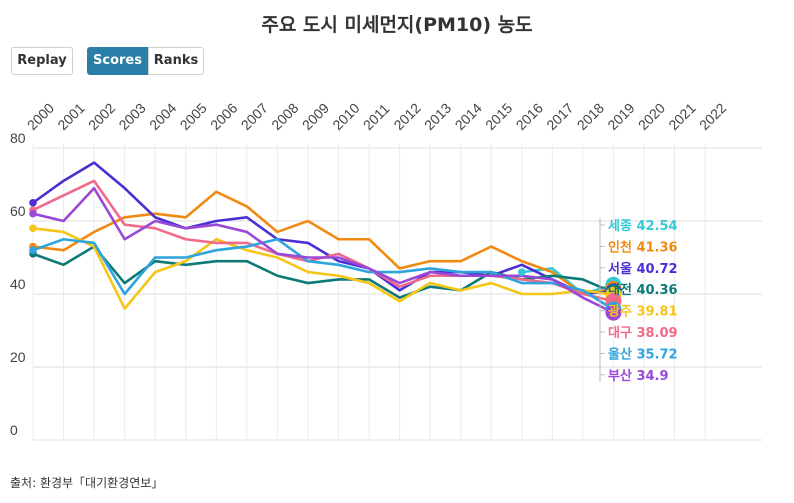  I want to click on x-tick-label-2013: 2013, so click(437, 116).